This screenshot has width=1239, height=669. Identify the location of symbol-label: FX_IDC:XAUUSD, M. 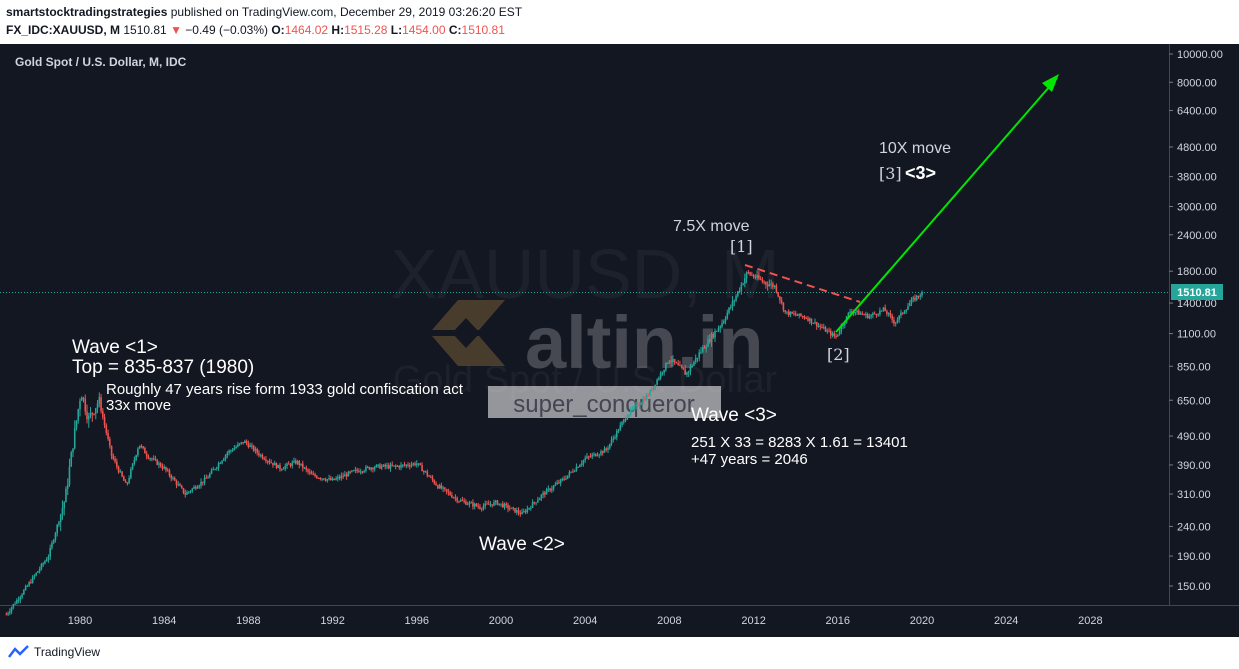
(63, 30).